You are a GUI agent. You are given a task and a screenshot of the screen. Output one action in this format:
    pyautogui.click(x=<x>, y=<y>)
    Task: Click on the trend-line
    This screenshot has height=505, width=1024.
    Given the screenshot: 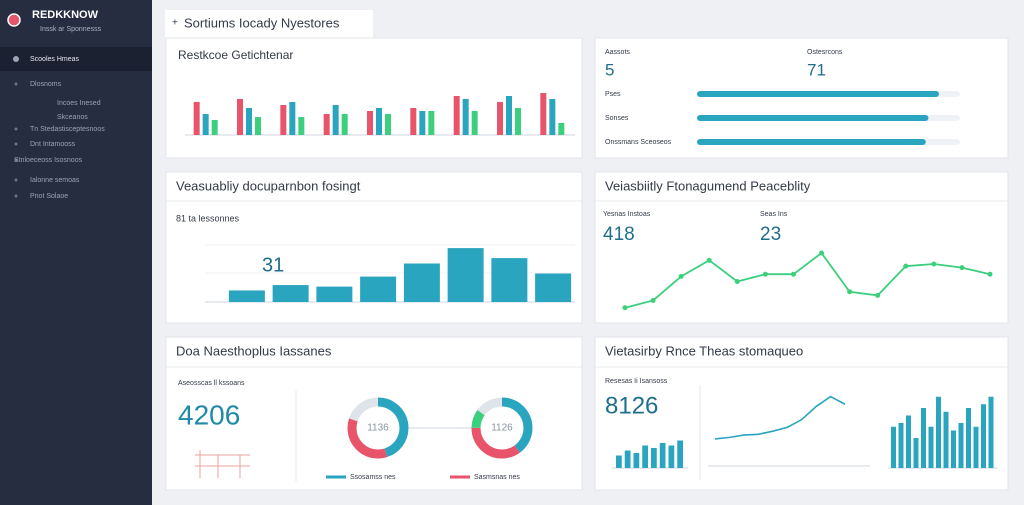 What is the action you would take?
    pyautogui.click(x=807, y=280)
    